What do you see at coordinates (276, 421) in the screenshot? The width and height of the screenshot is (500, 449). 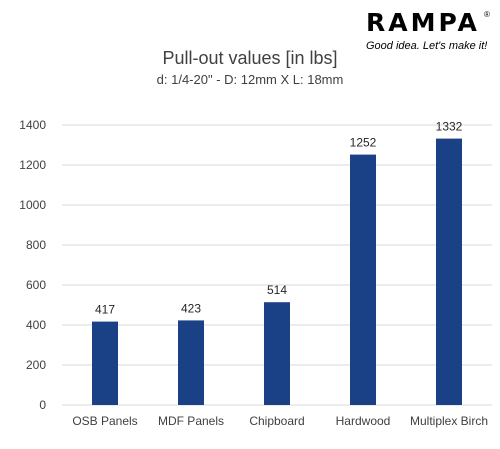 I see `x-tick-label: Chipboard` at bounding box center [276, 421].